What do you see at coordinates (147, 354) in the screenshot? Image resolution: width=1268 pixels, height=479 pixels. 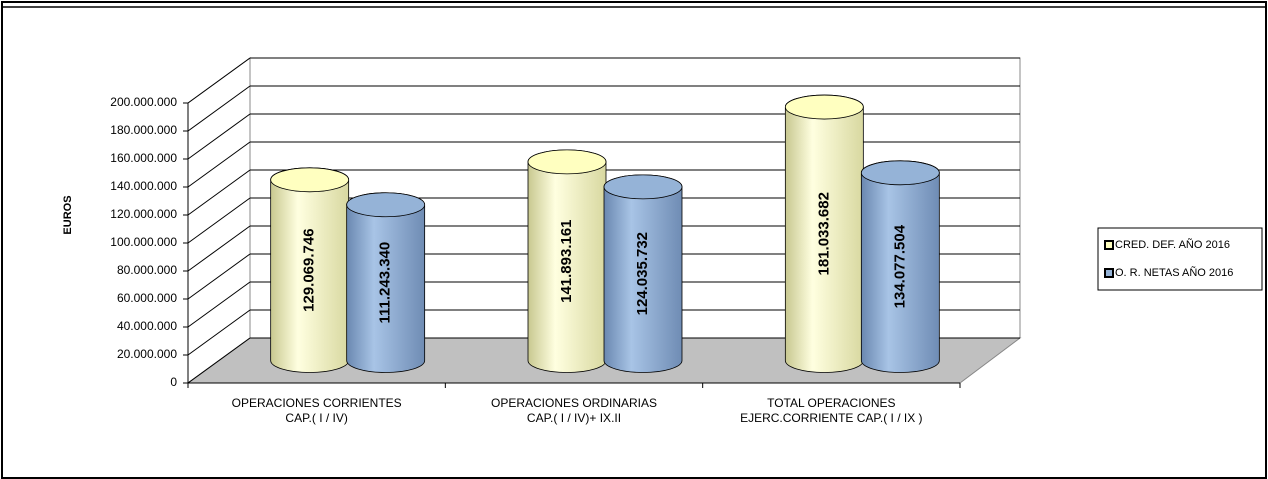 I see `y-tick-label: 20.000.000` at bounding box center [147, 354].